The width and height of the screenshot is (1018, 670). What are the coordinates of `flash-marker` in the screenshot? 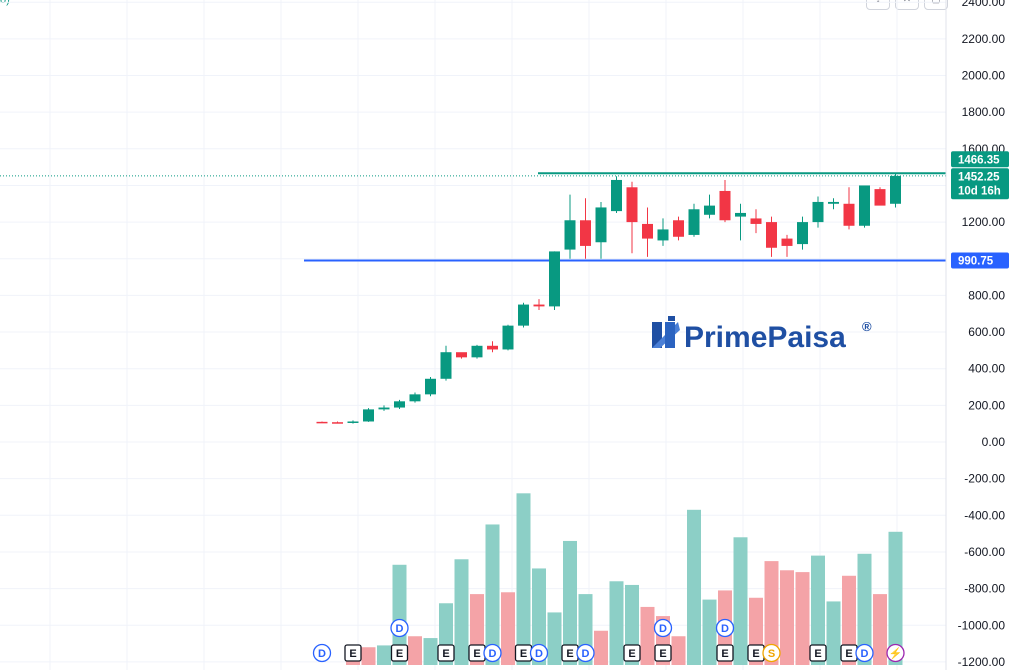 It's located at (895, 653).